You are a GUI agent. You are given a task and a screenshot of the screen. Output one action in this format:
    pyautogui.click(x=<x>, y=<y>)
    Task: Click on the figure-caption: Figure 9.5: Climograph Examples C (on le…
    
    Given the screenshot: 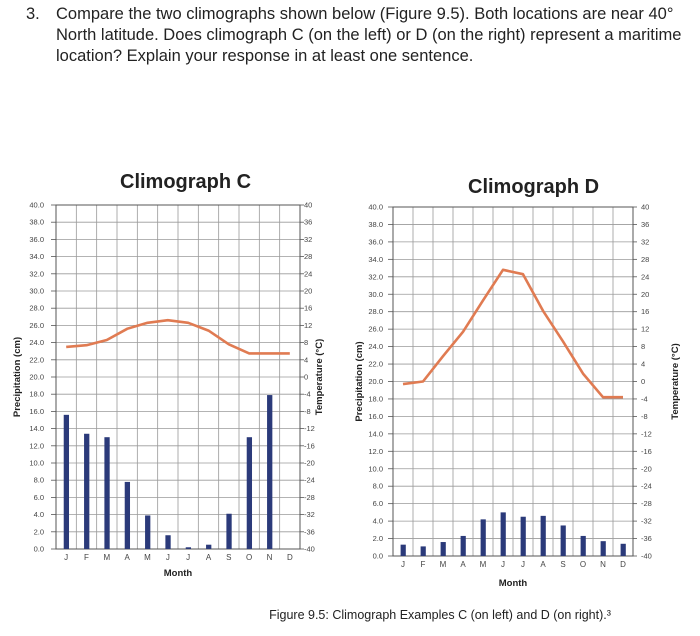 What is the action you would take?
    pyautogui.click(x=440, y=615)
    